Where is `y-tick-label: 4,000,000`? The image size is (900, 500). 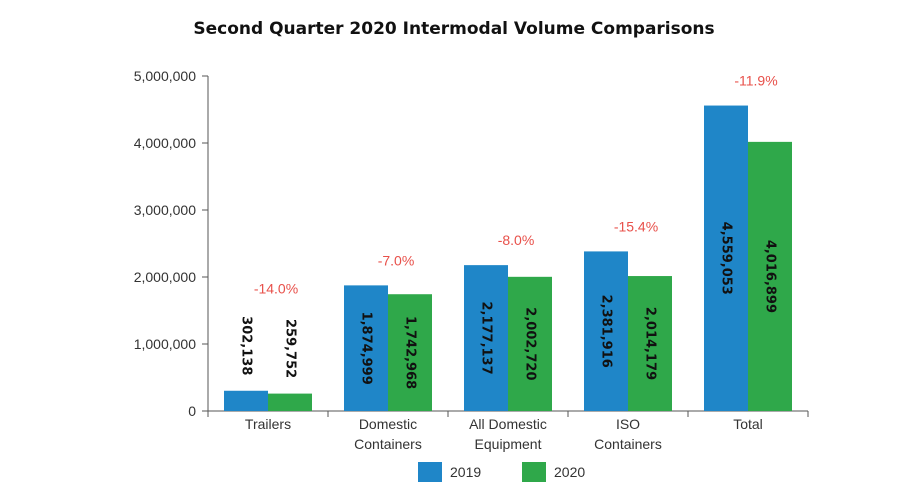 y-tick-label: 4,000,000 is located at coordinates (165, 143).